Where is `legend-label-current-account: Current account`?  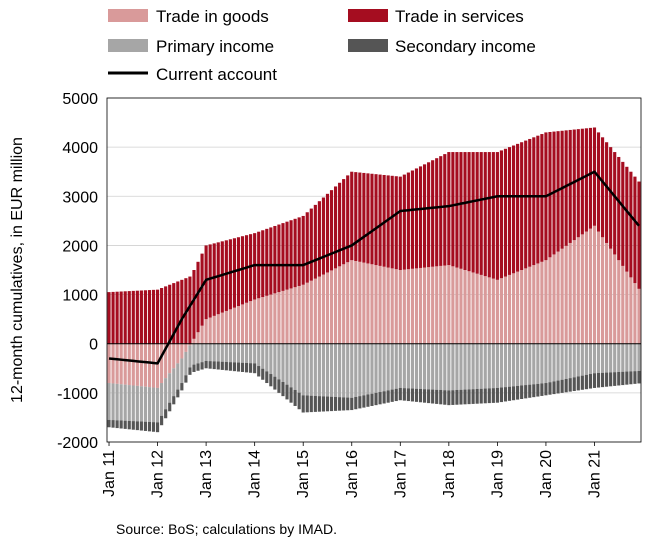 legend-label-current-account: Current account is located at coordinates (216, 74).